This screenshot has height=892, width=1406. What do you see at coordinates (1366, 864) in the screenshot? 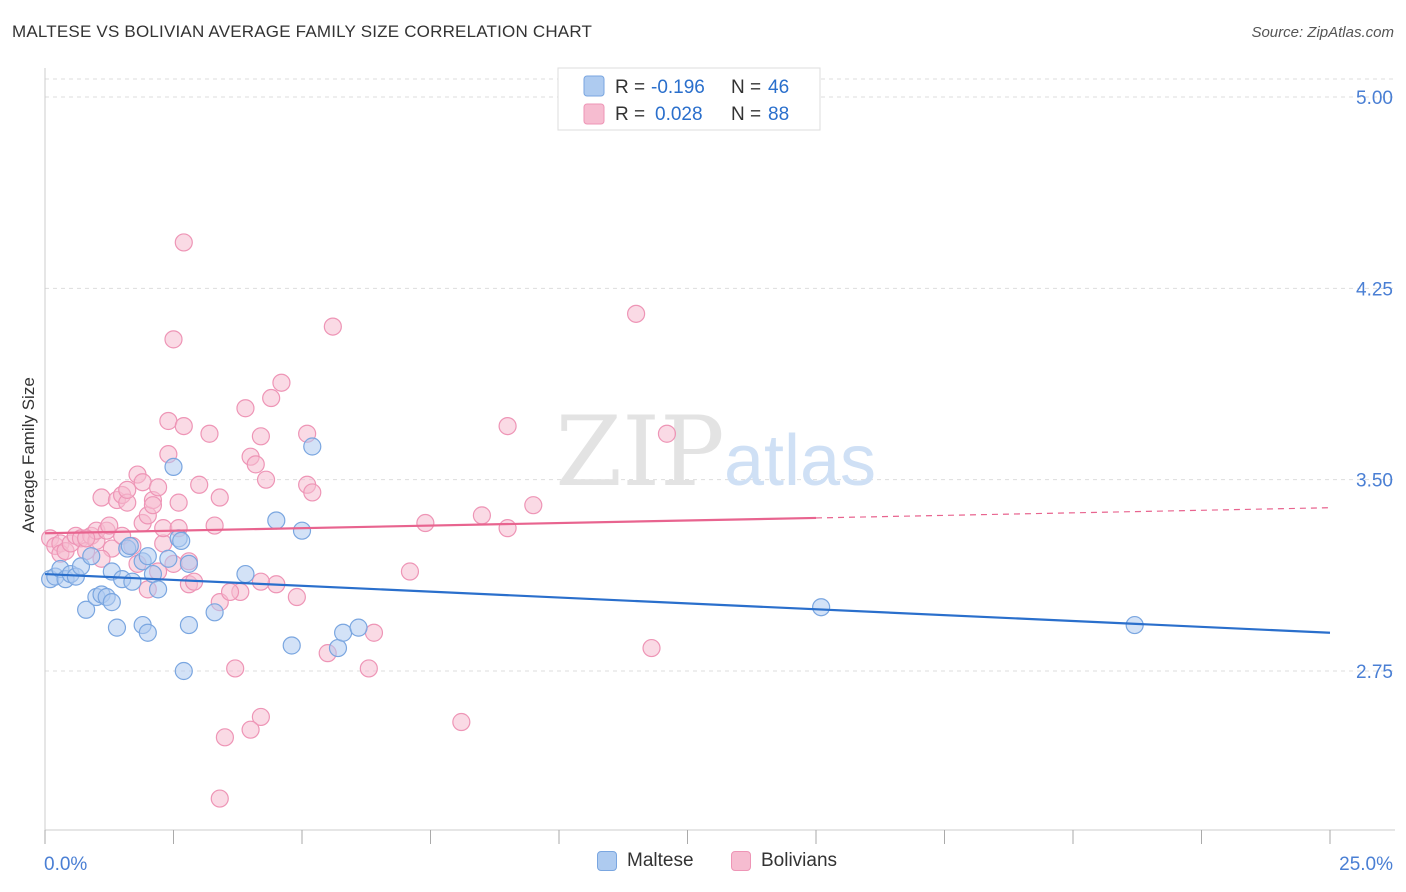
I see `x-tick-label-max: 25.0%` at bounding box center [1366, 864].